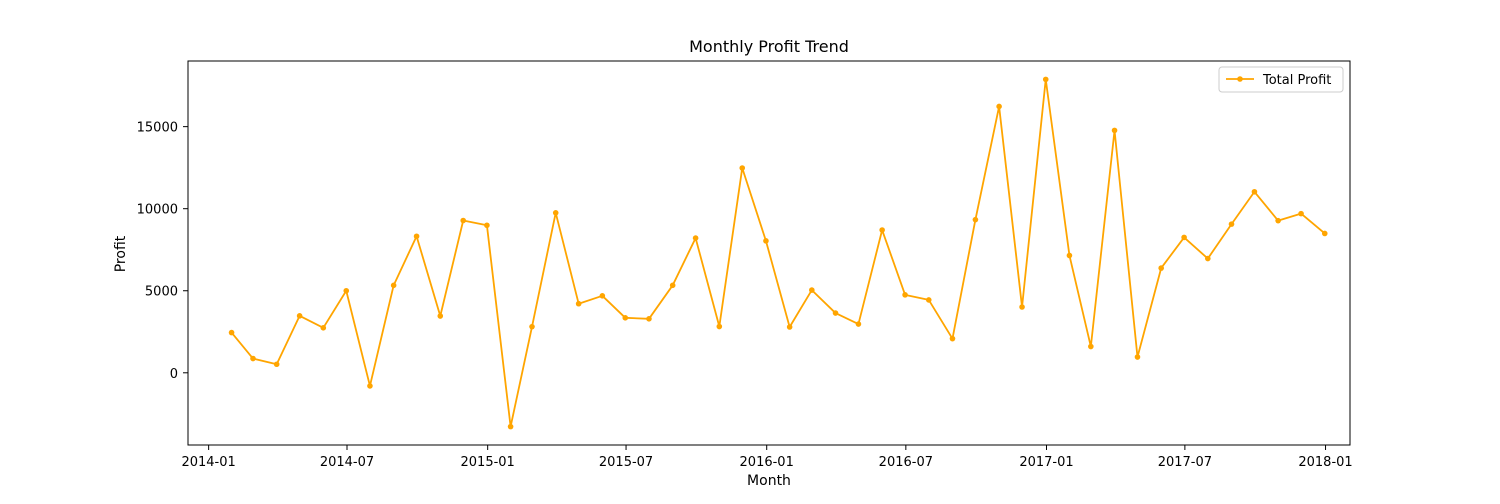  Describe the element at coordinates (347, 462) in the screenshot. I see `x-tick-label: 2014-07` at that location.